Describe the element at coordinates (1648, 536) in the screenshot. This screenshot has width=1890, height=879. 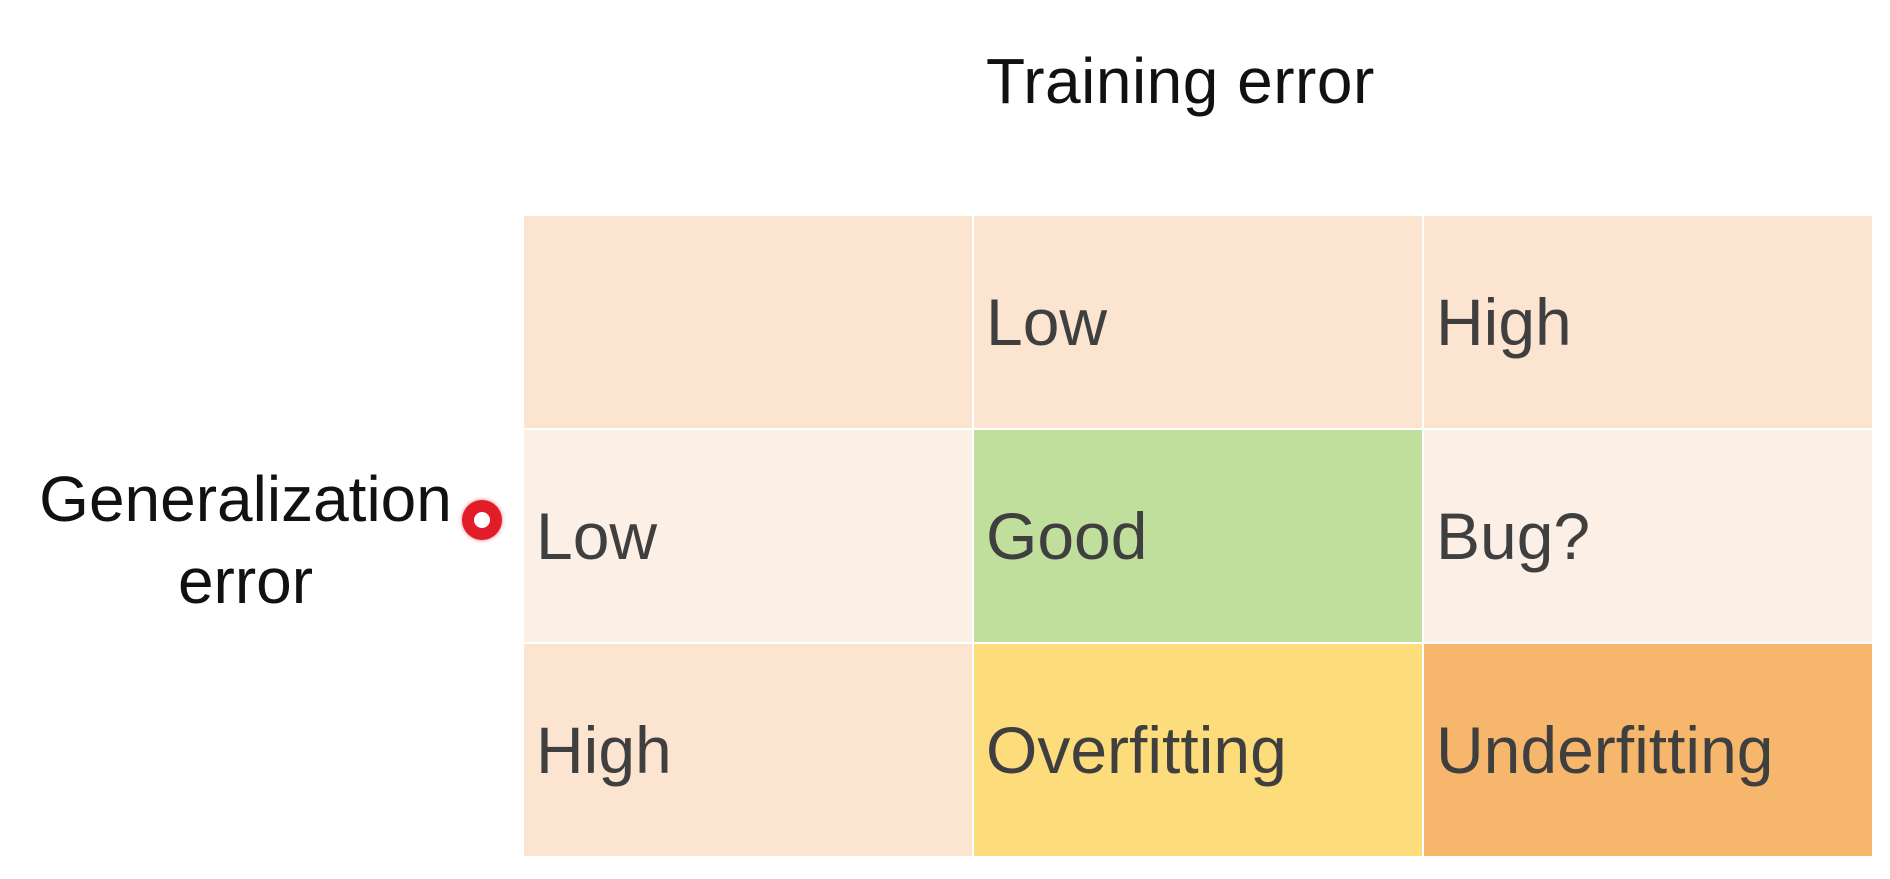
I see `outcome-cell-bug: Bug?` at that location.